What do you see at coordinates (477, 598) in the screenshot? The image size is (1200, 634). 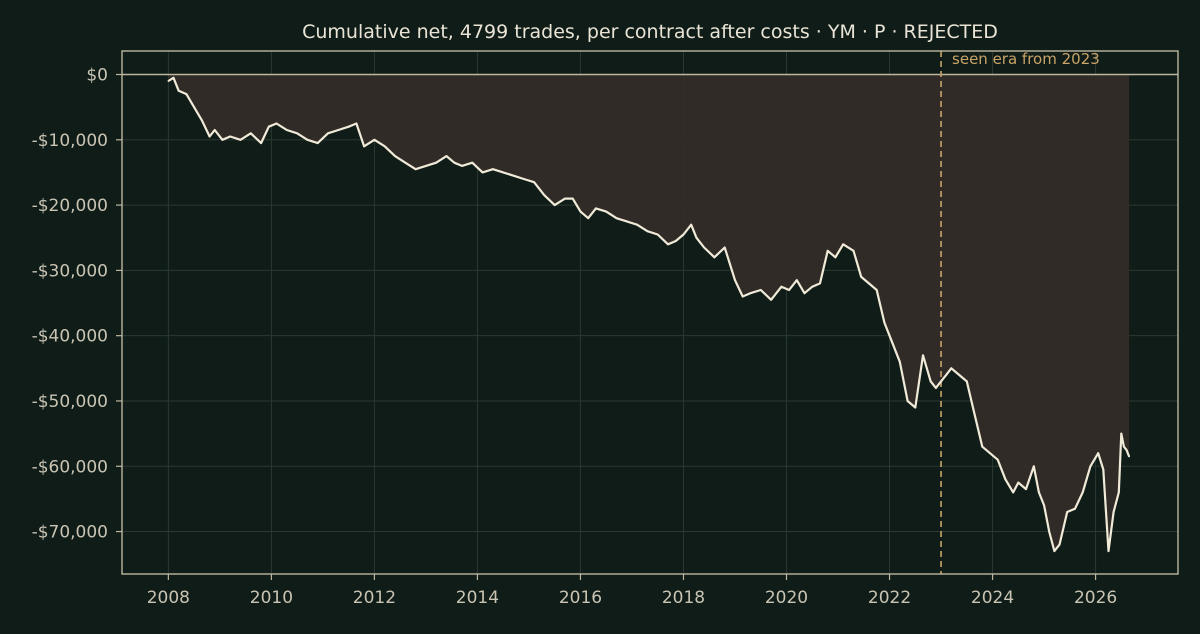 I see `x-tick-label: 2014` at bounding box center [477, 598].